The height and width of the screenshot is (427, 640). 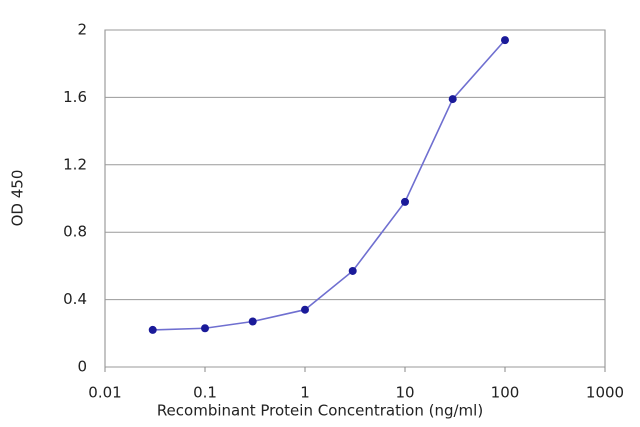 What do you see at coordinates (104, 393) in the screenshot?
I see `x-tick-label: 0.01` at bounding box center [104, 393].